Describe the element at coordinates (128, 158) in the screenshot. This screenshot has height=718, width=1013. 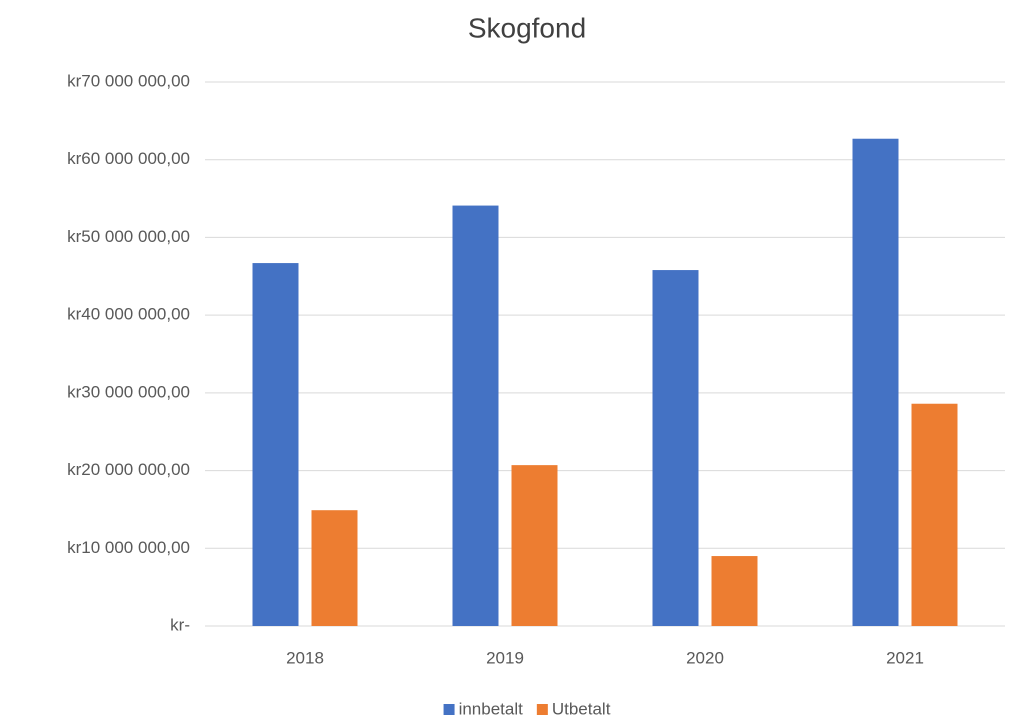
I see `y-tick-label: kr60 000 000,00` at that location.